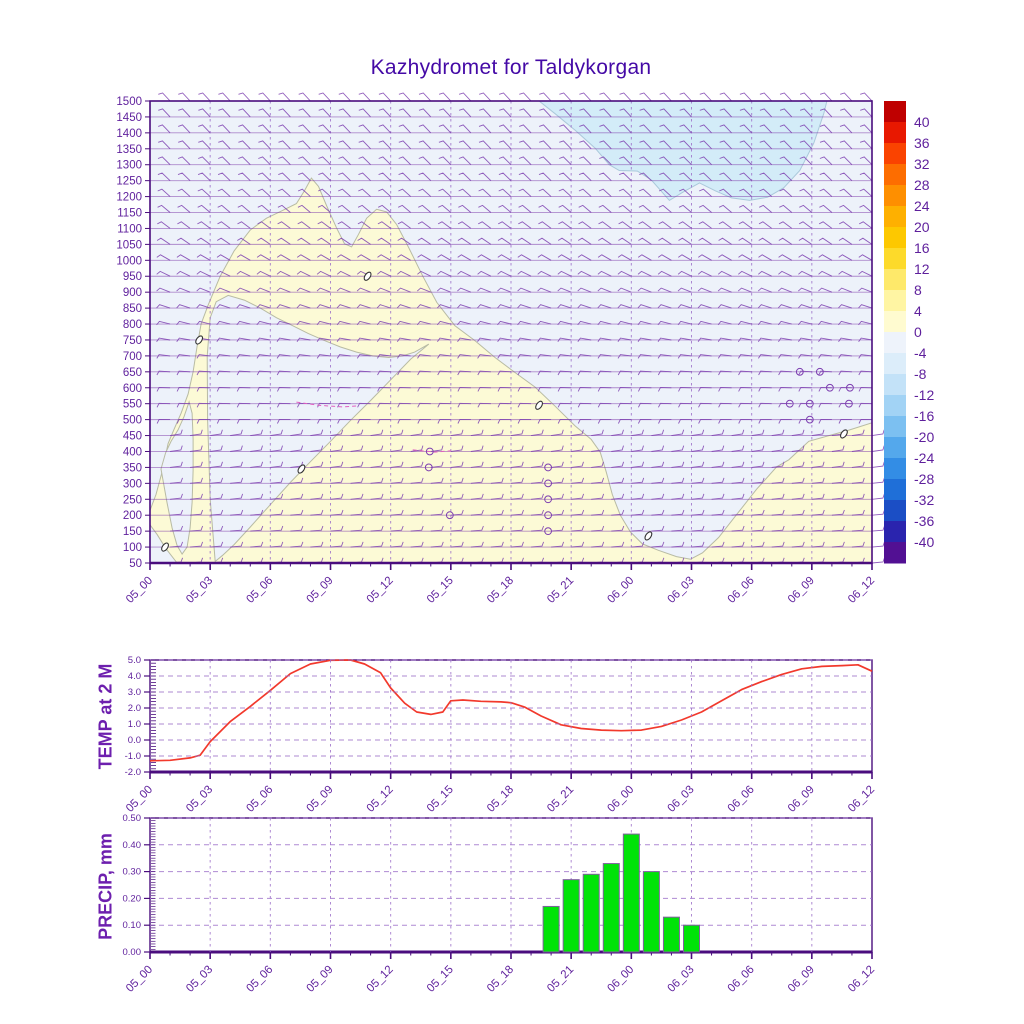 The width and height of the screenshot is (1024, 1024). What do you see at coordinates (511, 715) in the screenshot?
I see `temp-grid` at bounding box center [511, 715].